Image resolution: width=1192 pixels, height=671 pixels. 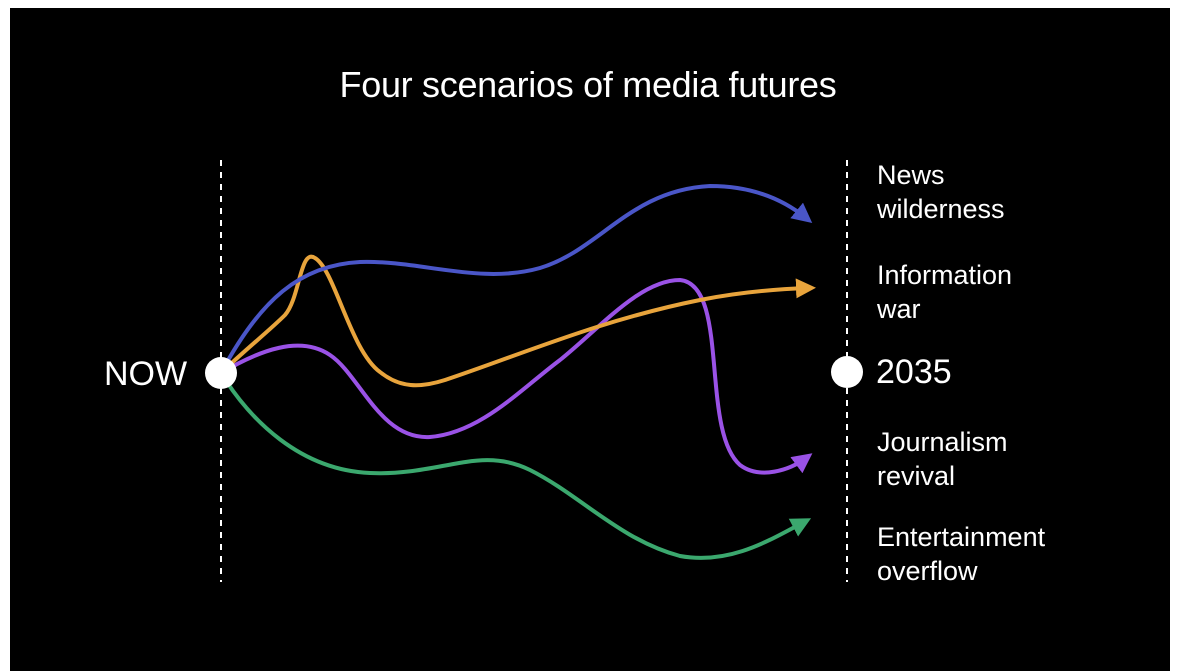 I want to click on scenario-label-journalism-revival: Journalism revival, so click(x=942, y=459).